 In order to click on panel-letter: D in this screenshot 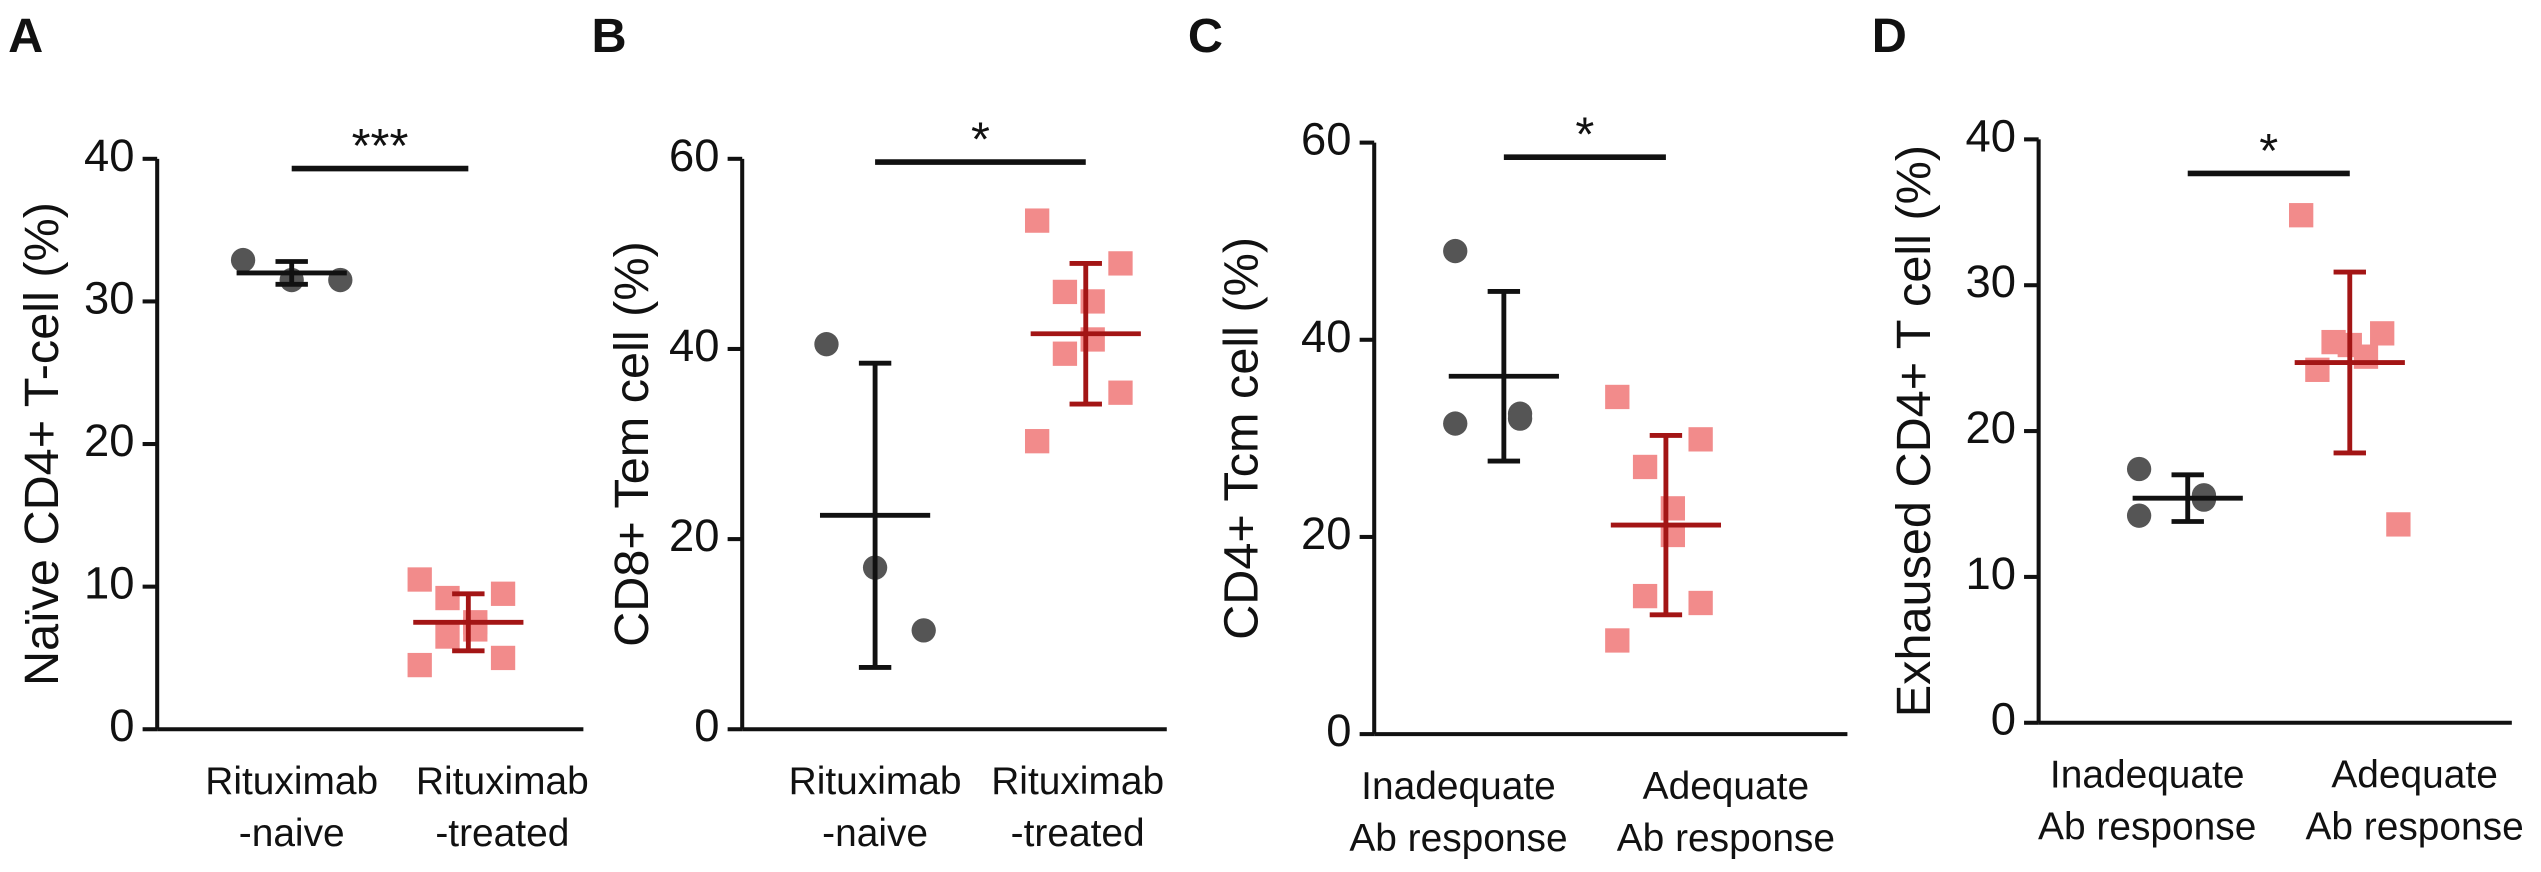, I will do `click(1889, 36)`.